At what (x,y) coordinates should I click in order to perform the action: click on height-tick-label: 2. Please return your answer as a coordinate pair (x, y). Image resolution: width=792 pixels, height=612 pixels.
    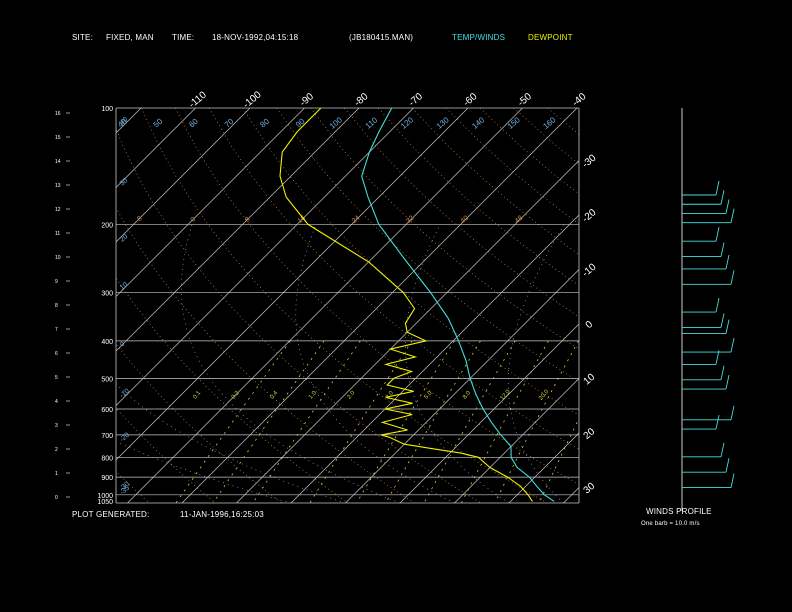
    Looking at the image, I should click on (56, 450).